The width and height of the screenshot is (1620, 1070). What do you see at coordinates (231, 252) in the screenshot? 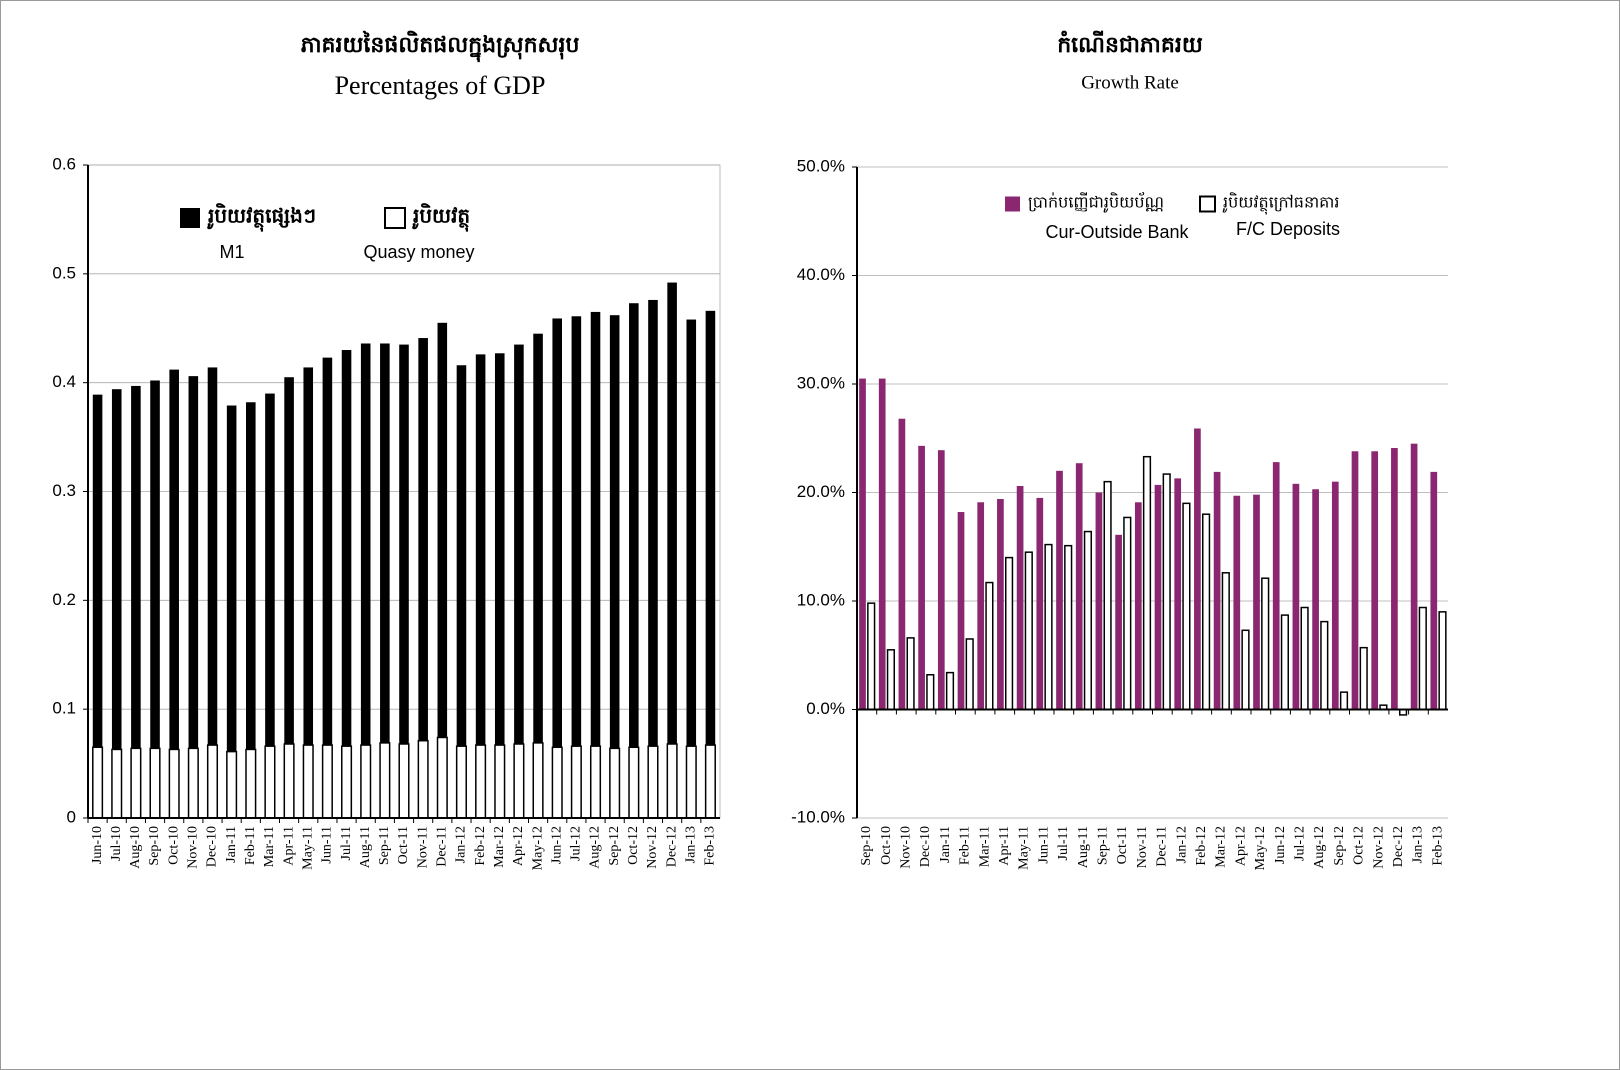
I see `legend-label-en: M1` at bounding box center [231, 252].